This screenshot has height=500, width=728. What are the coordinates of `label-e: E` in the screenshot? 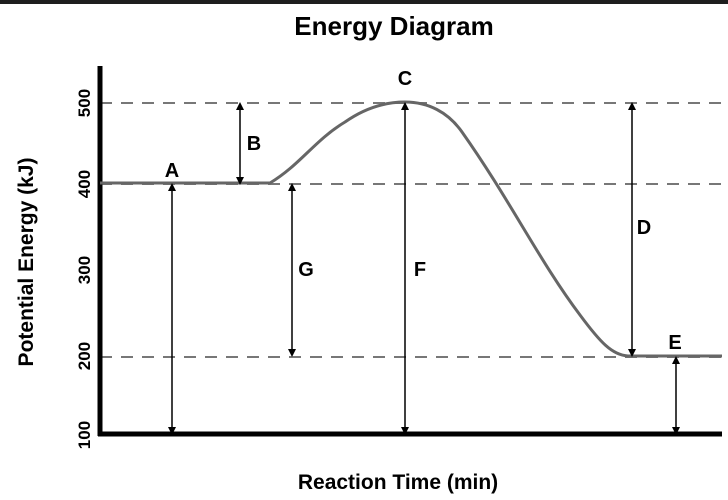 It's located at (674, 343).